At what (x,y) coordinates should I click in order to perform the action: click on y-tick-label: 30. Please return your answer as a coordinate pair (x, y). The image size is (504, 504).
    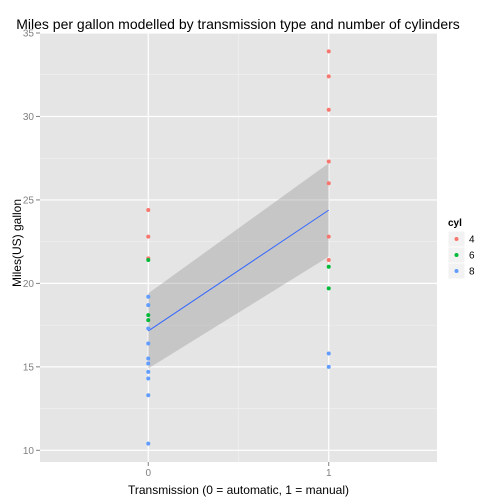
    Looking at the image, I should click on (29, 117).